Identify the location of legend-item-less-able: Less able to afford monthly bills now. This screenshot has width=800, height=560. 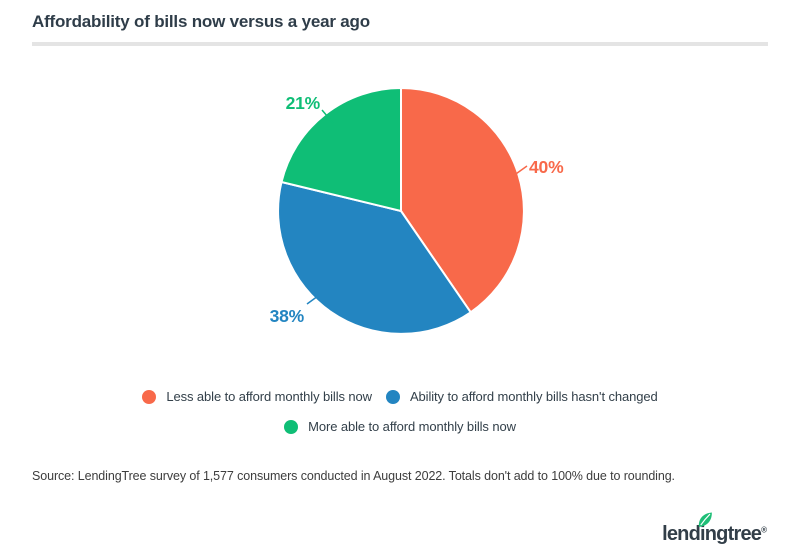
(257, 396).